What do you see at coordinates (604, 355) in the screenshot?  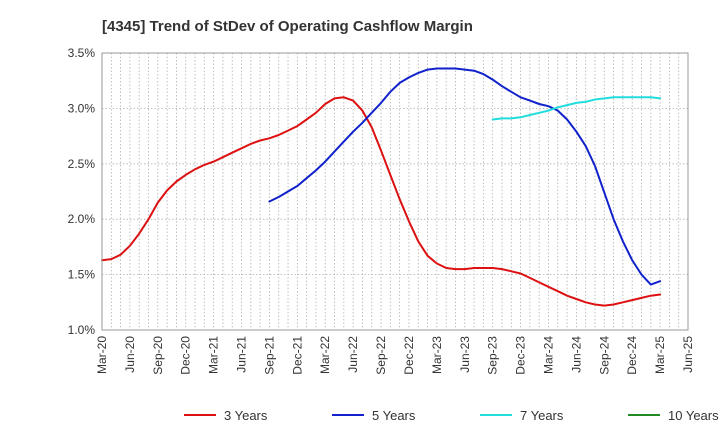 I see `x-tick-label: Sep-24` at bounding box center [604, 355].